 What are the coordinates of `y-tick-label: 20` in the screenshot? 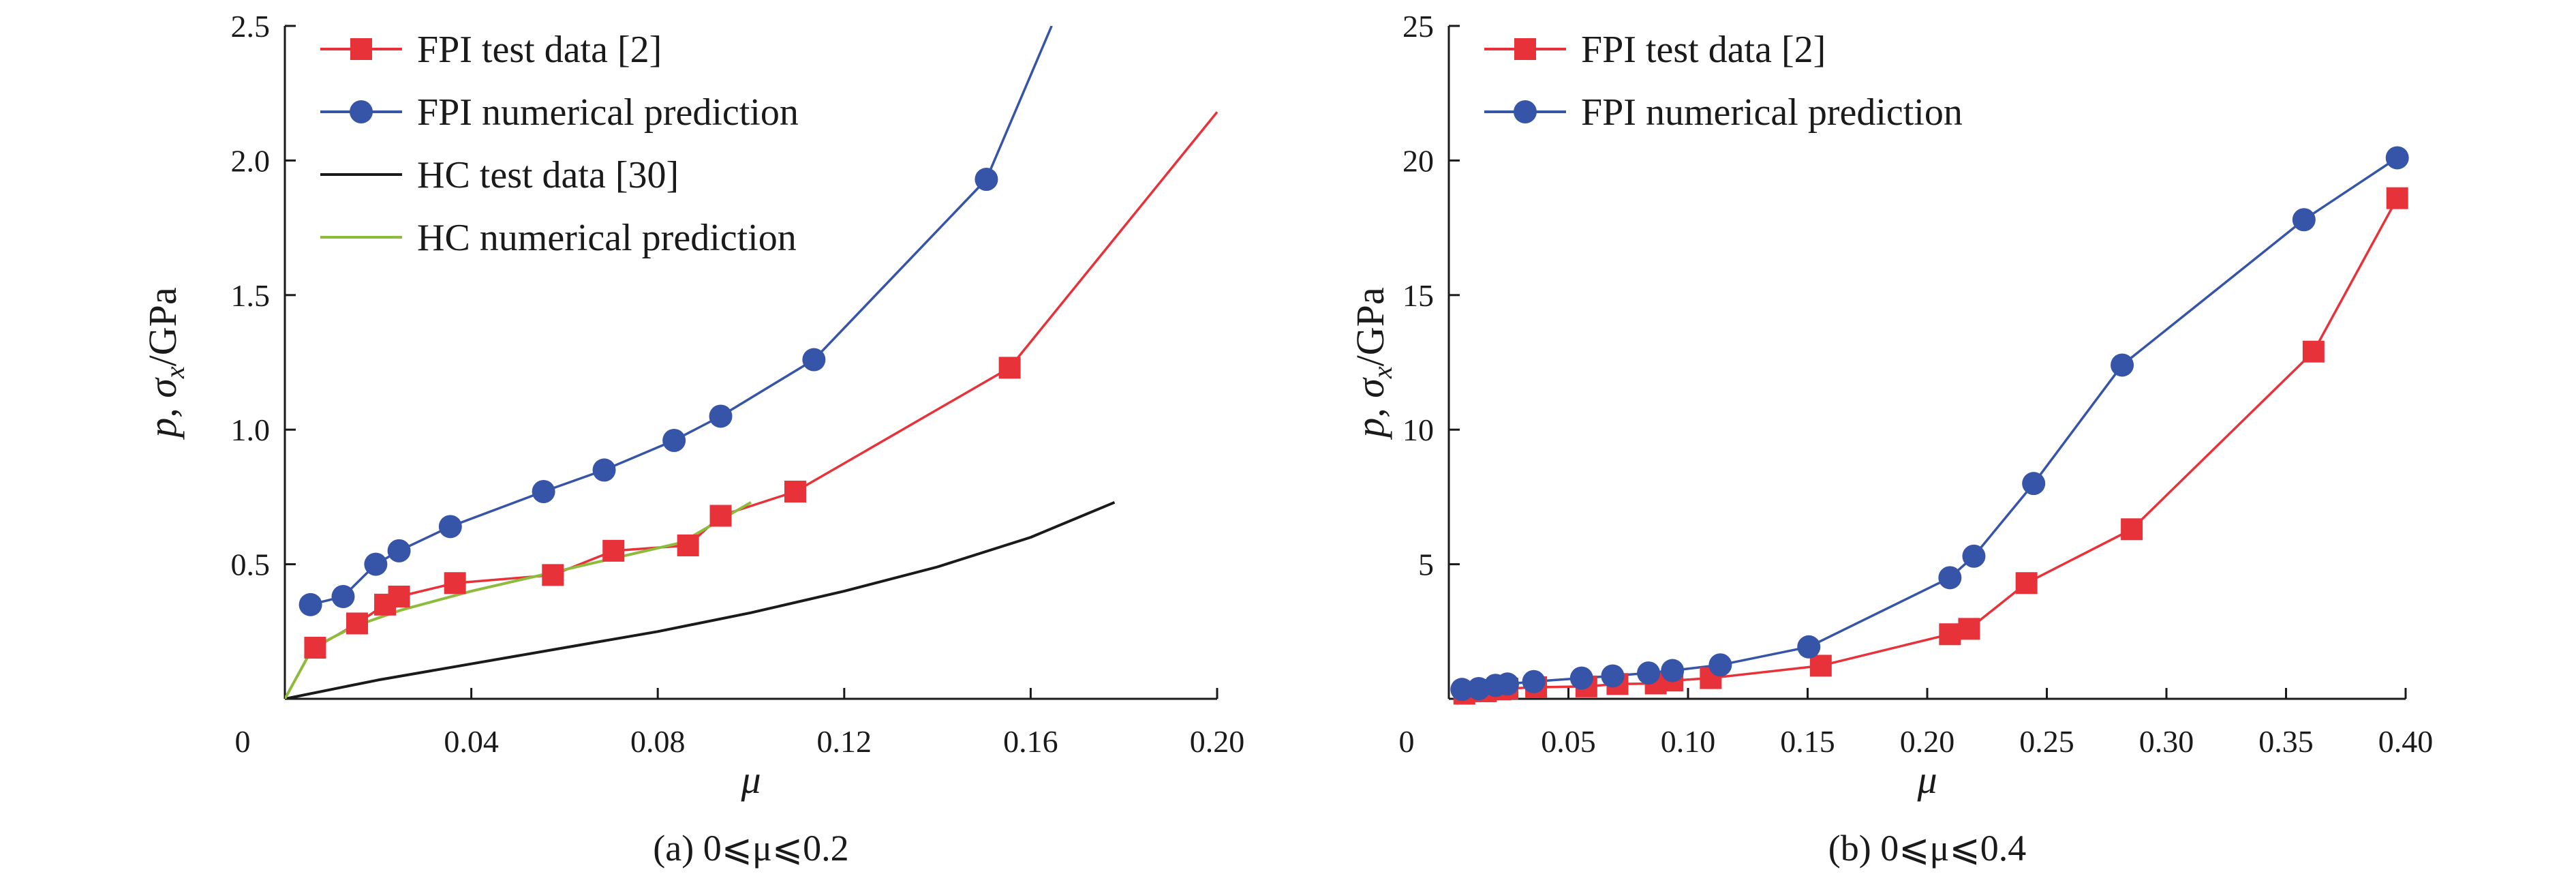 It's located at (1418, 160).